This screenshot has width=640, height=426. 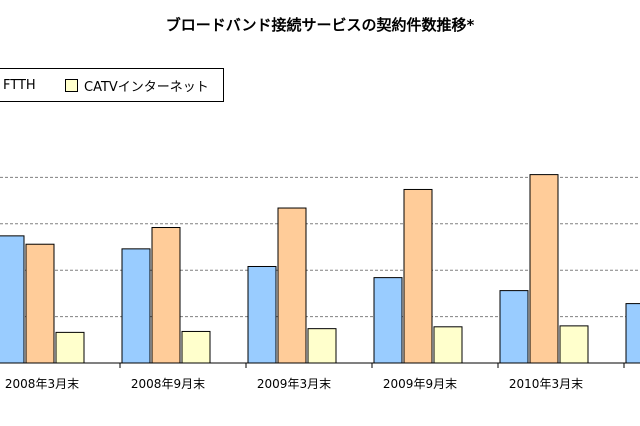 I want to click on legend-label-catv: CATVインターネット, so click(x=146, y=87).